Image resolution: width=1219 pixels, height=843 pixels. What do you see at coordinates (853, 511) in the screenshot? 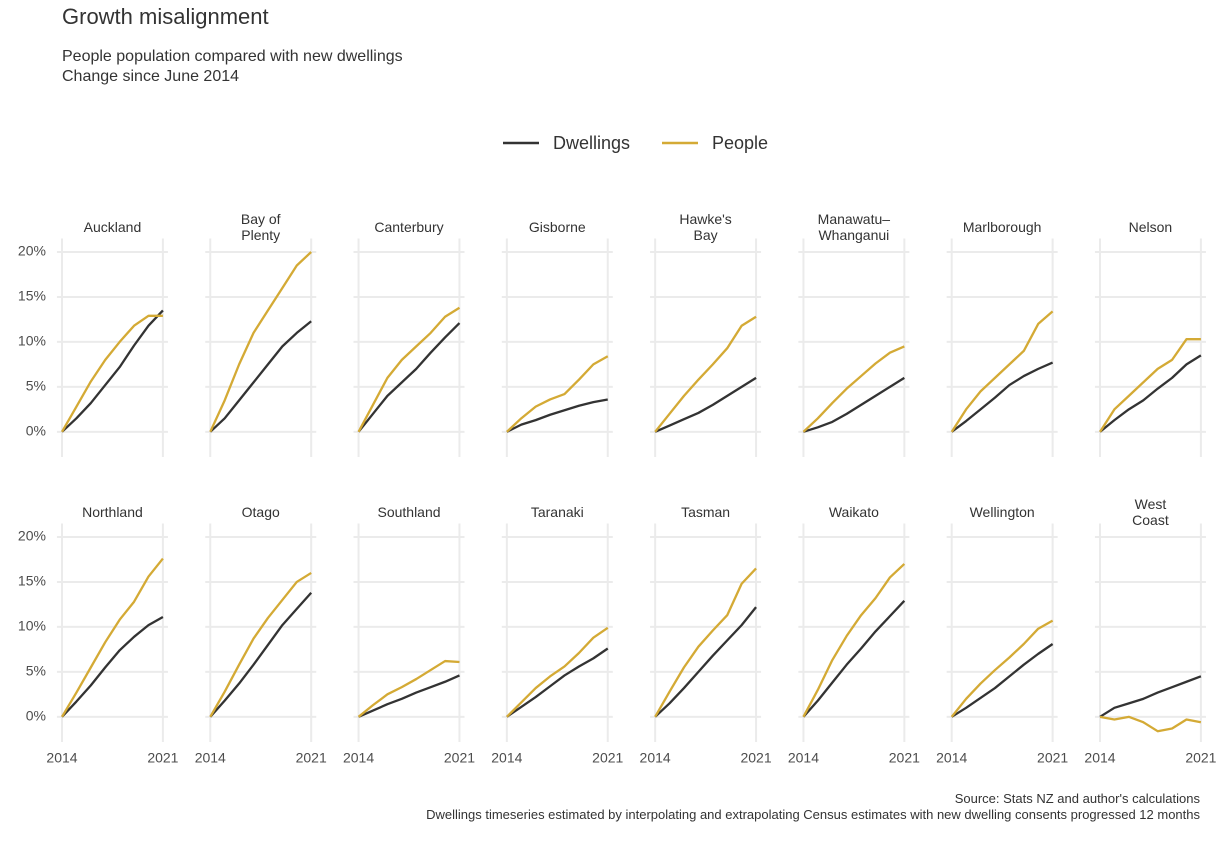
I see `panel-title: Waikato` at bounding box center [853, 511].